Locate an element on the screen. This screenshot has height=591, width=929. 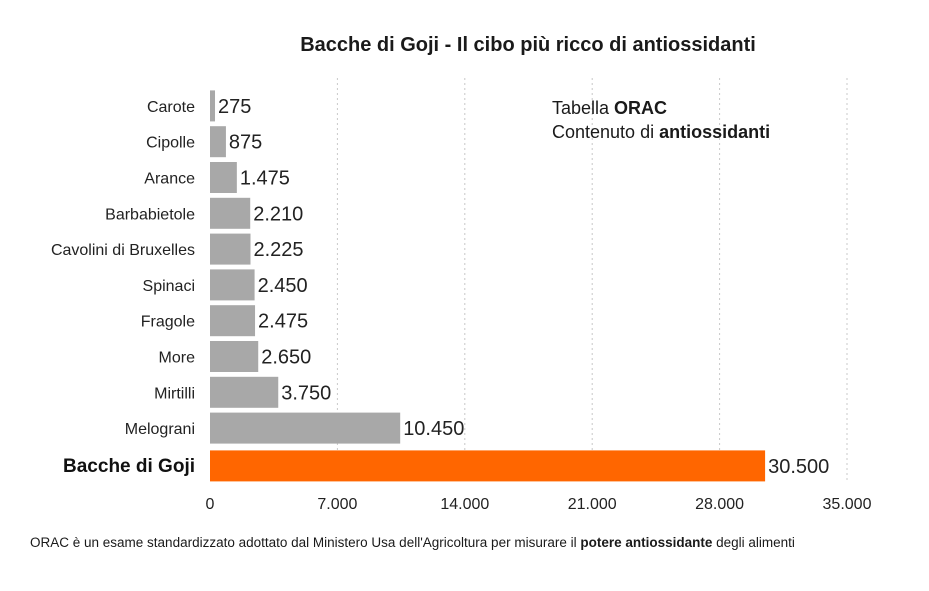
value-label: 1.475 is located at coordinates (265, 179).